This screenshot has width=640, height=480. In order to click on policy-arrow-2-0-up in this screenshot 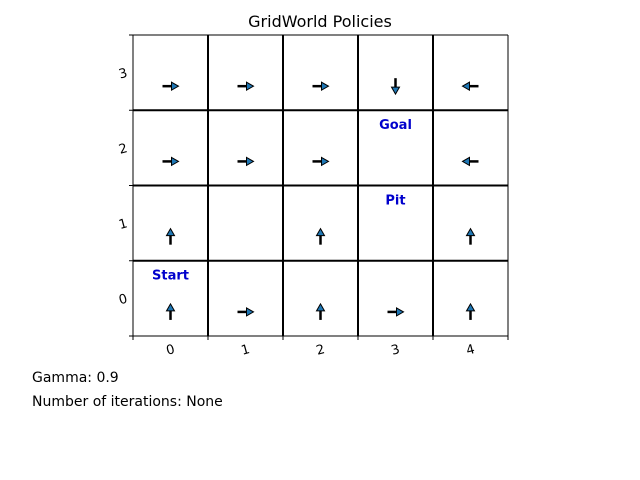, I will do `click(320, 311)`.